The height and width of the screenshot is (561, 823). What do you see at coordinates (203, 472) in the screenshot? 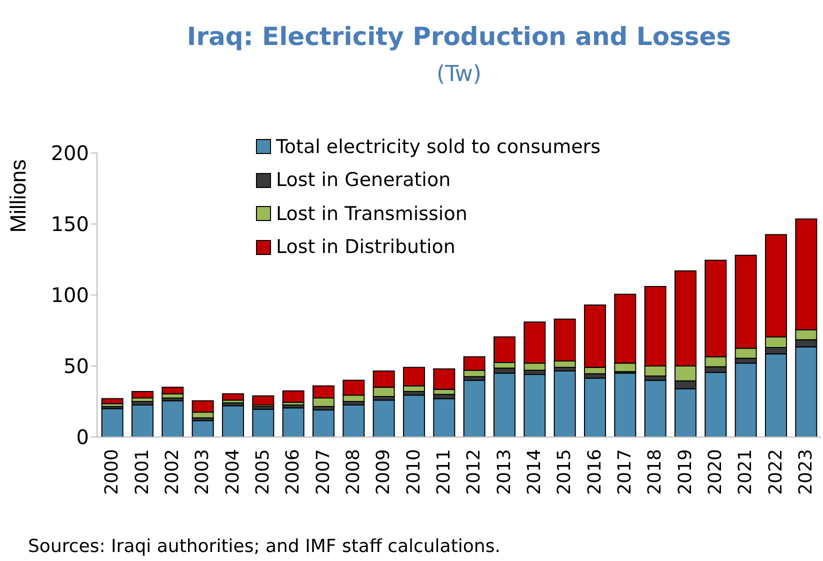
I see `x-tick-label: 2003` at bounding box center [203, 472].